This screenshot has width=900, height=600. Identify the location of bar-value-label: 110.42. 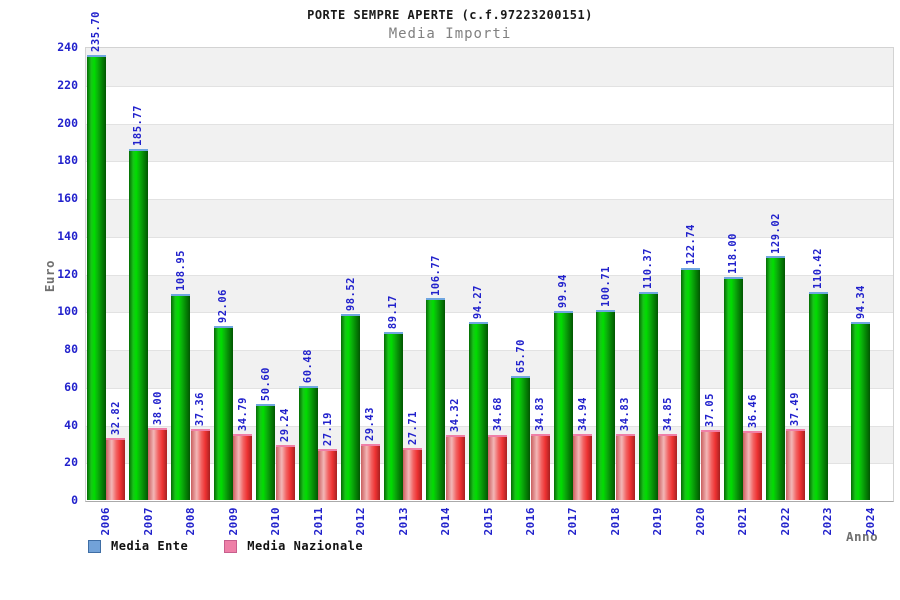
(818, 268).